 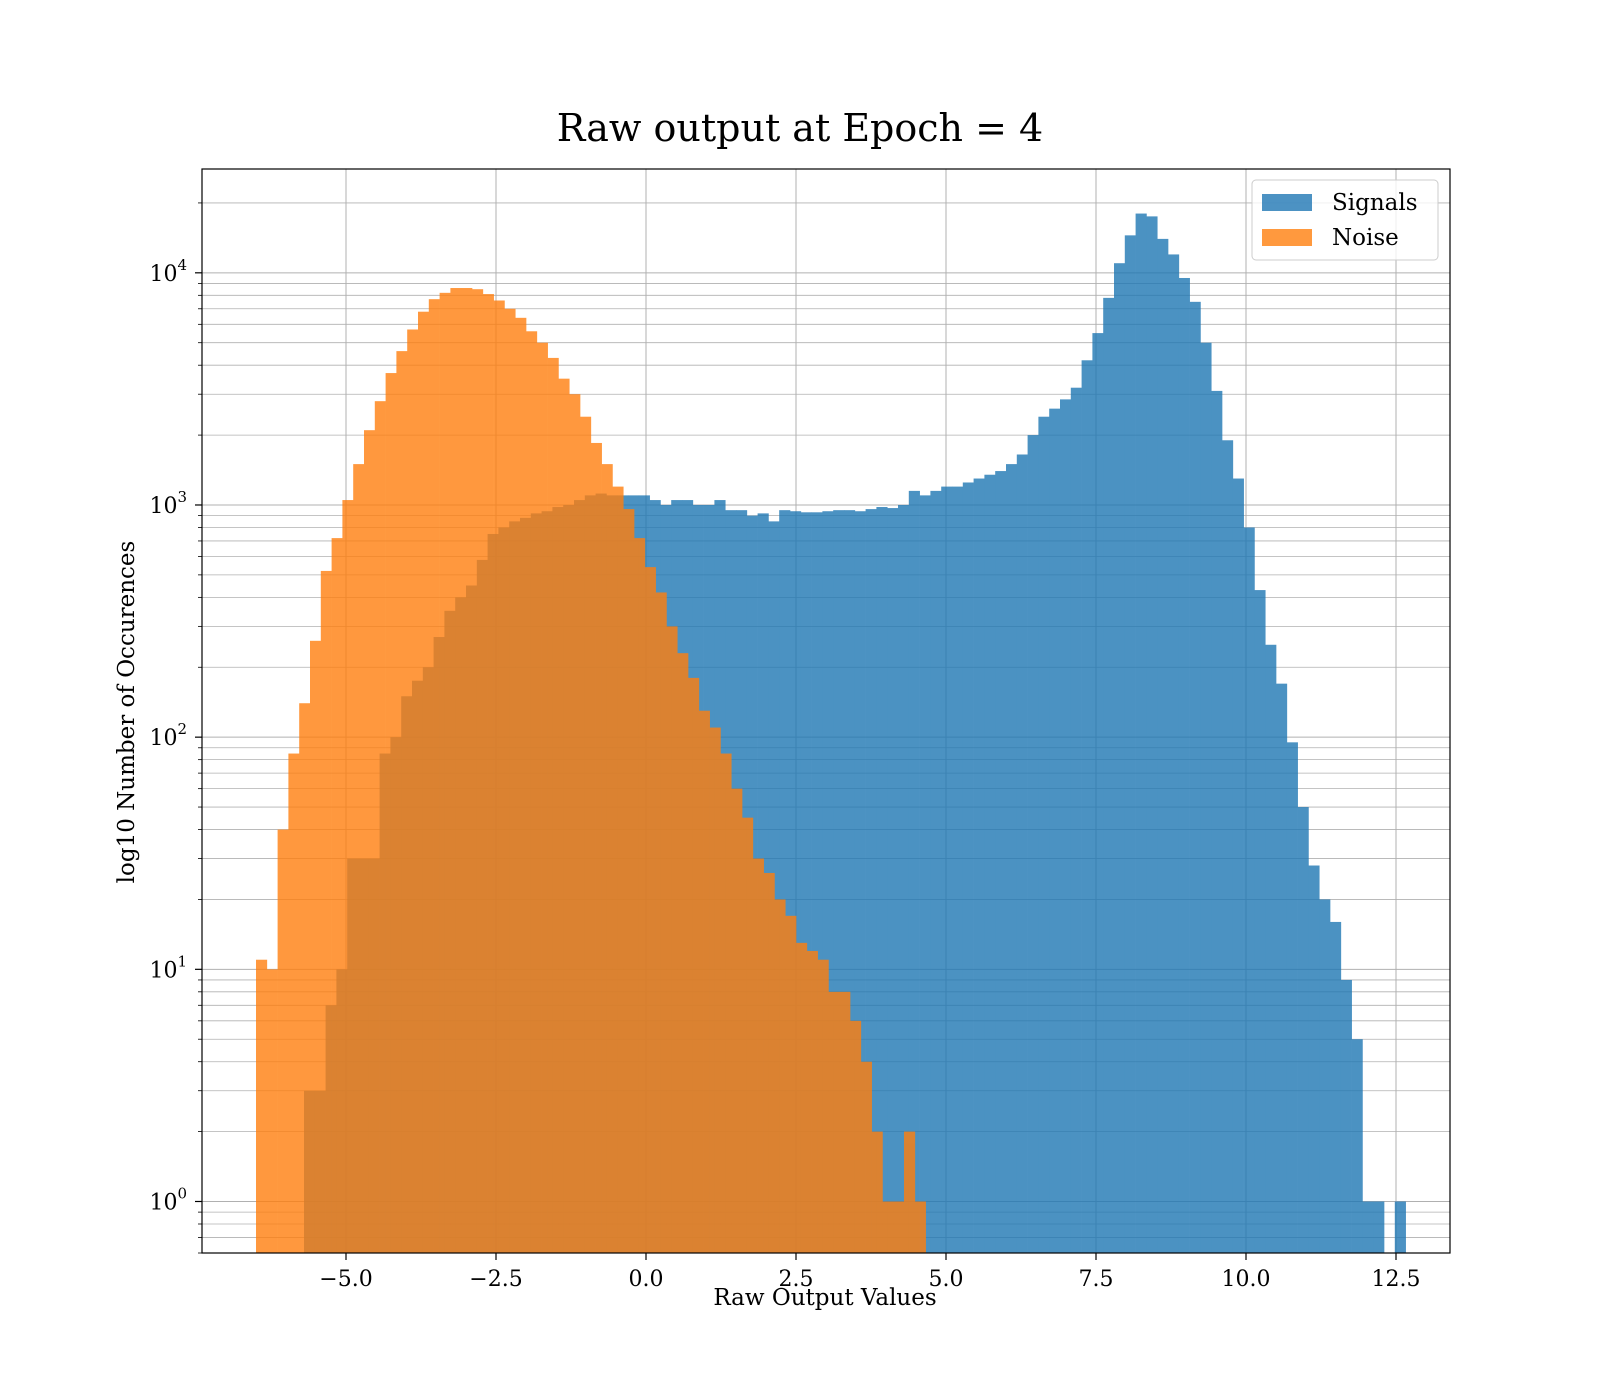 I want to click on y-tick-label: 10², so click(x=168, y=735).